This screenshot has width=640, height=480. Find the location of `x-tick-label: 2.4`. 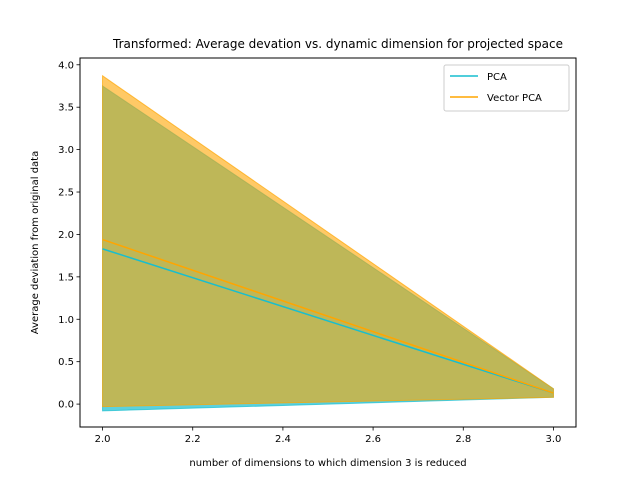

x-tick-label: 2.4 is located at coordinates (283, 439).